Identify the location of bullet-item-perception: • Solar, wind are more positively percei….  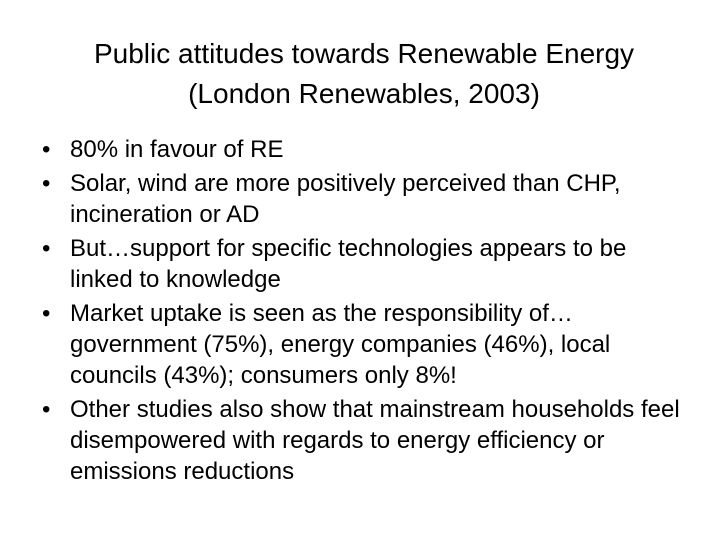
(365, 199).